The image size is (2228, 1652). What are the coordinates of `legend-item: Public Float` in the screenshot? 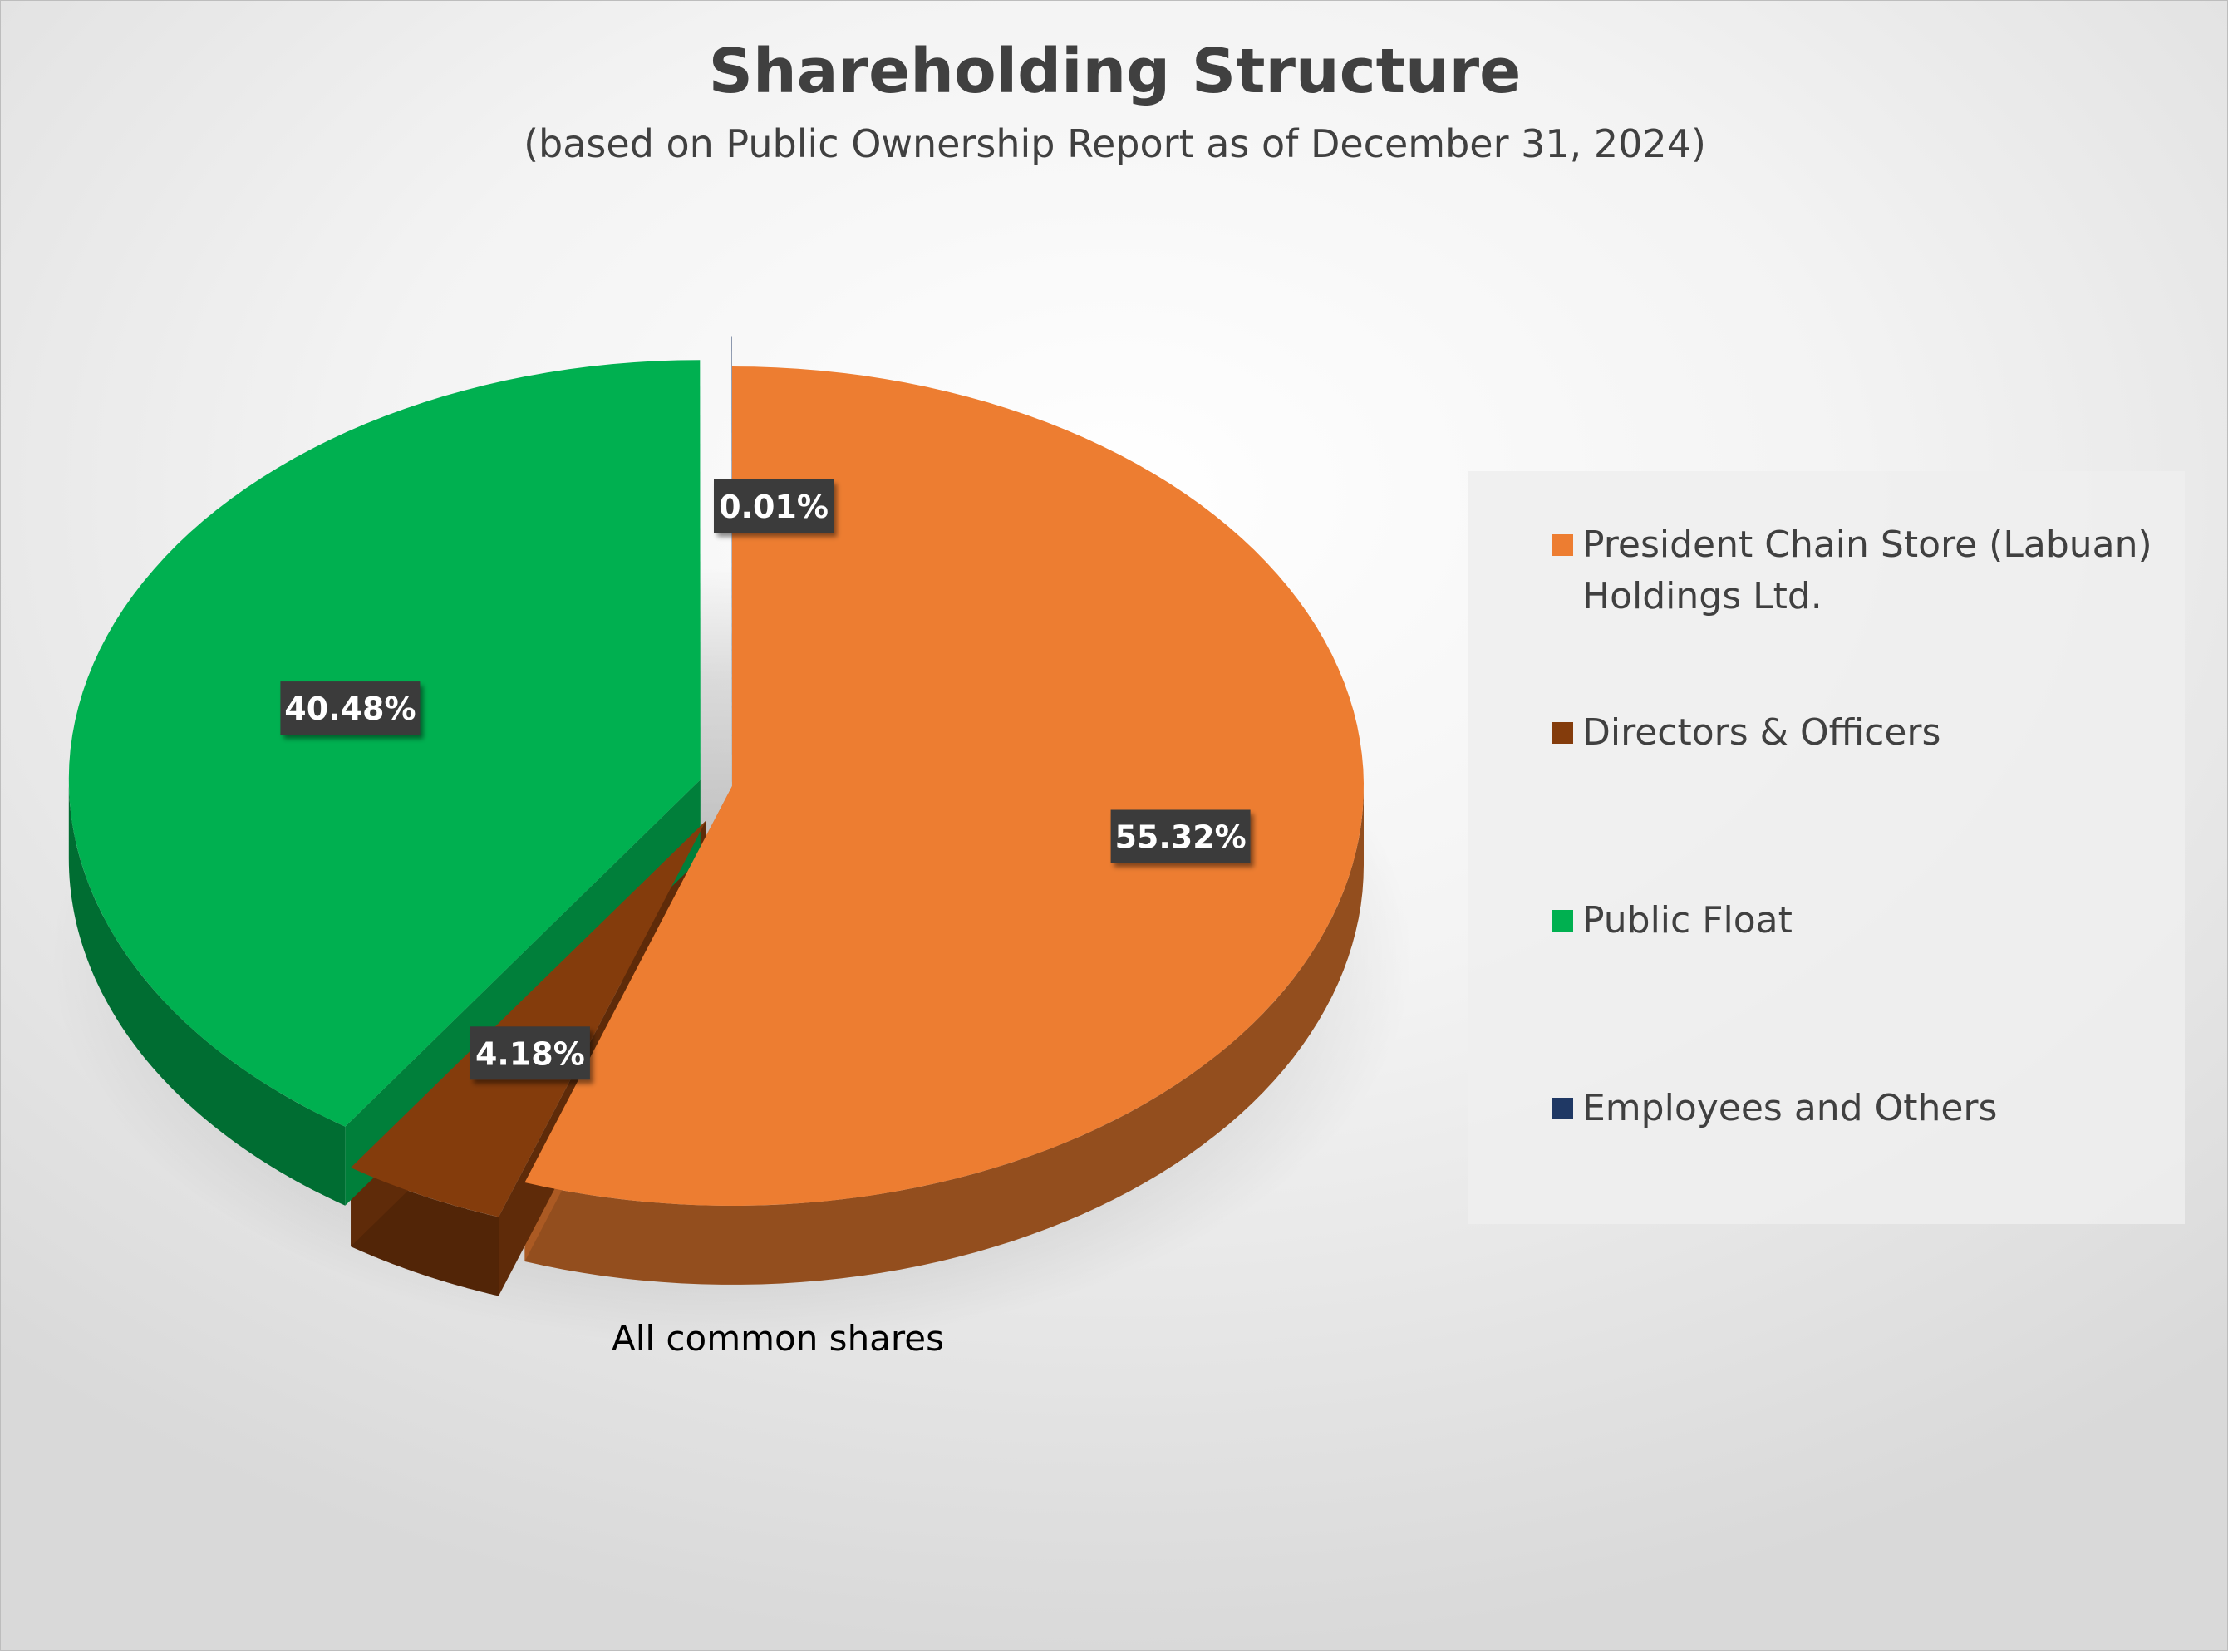 It's located at (1826, 989).